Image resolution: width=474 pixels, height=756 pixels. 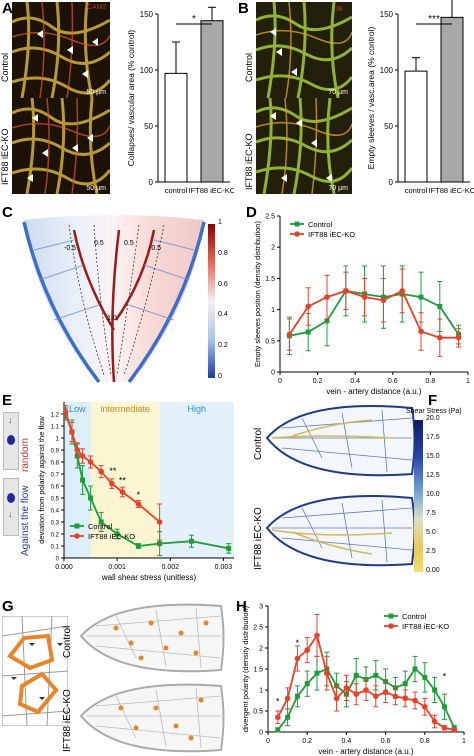 I want to click on y-tick-label: 0.6, so click(x=55, y=488).